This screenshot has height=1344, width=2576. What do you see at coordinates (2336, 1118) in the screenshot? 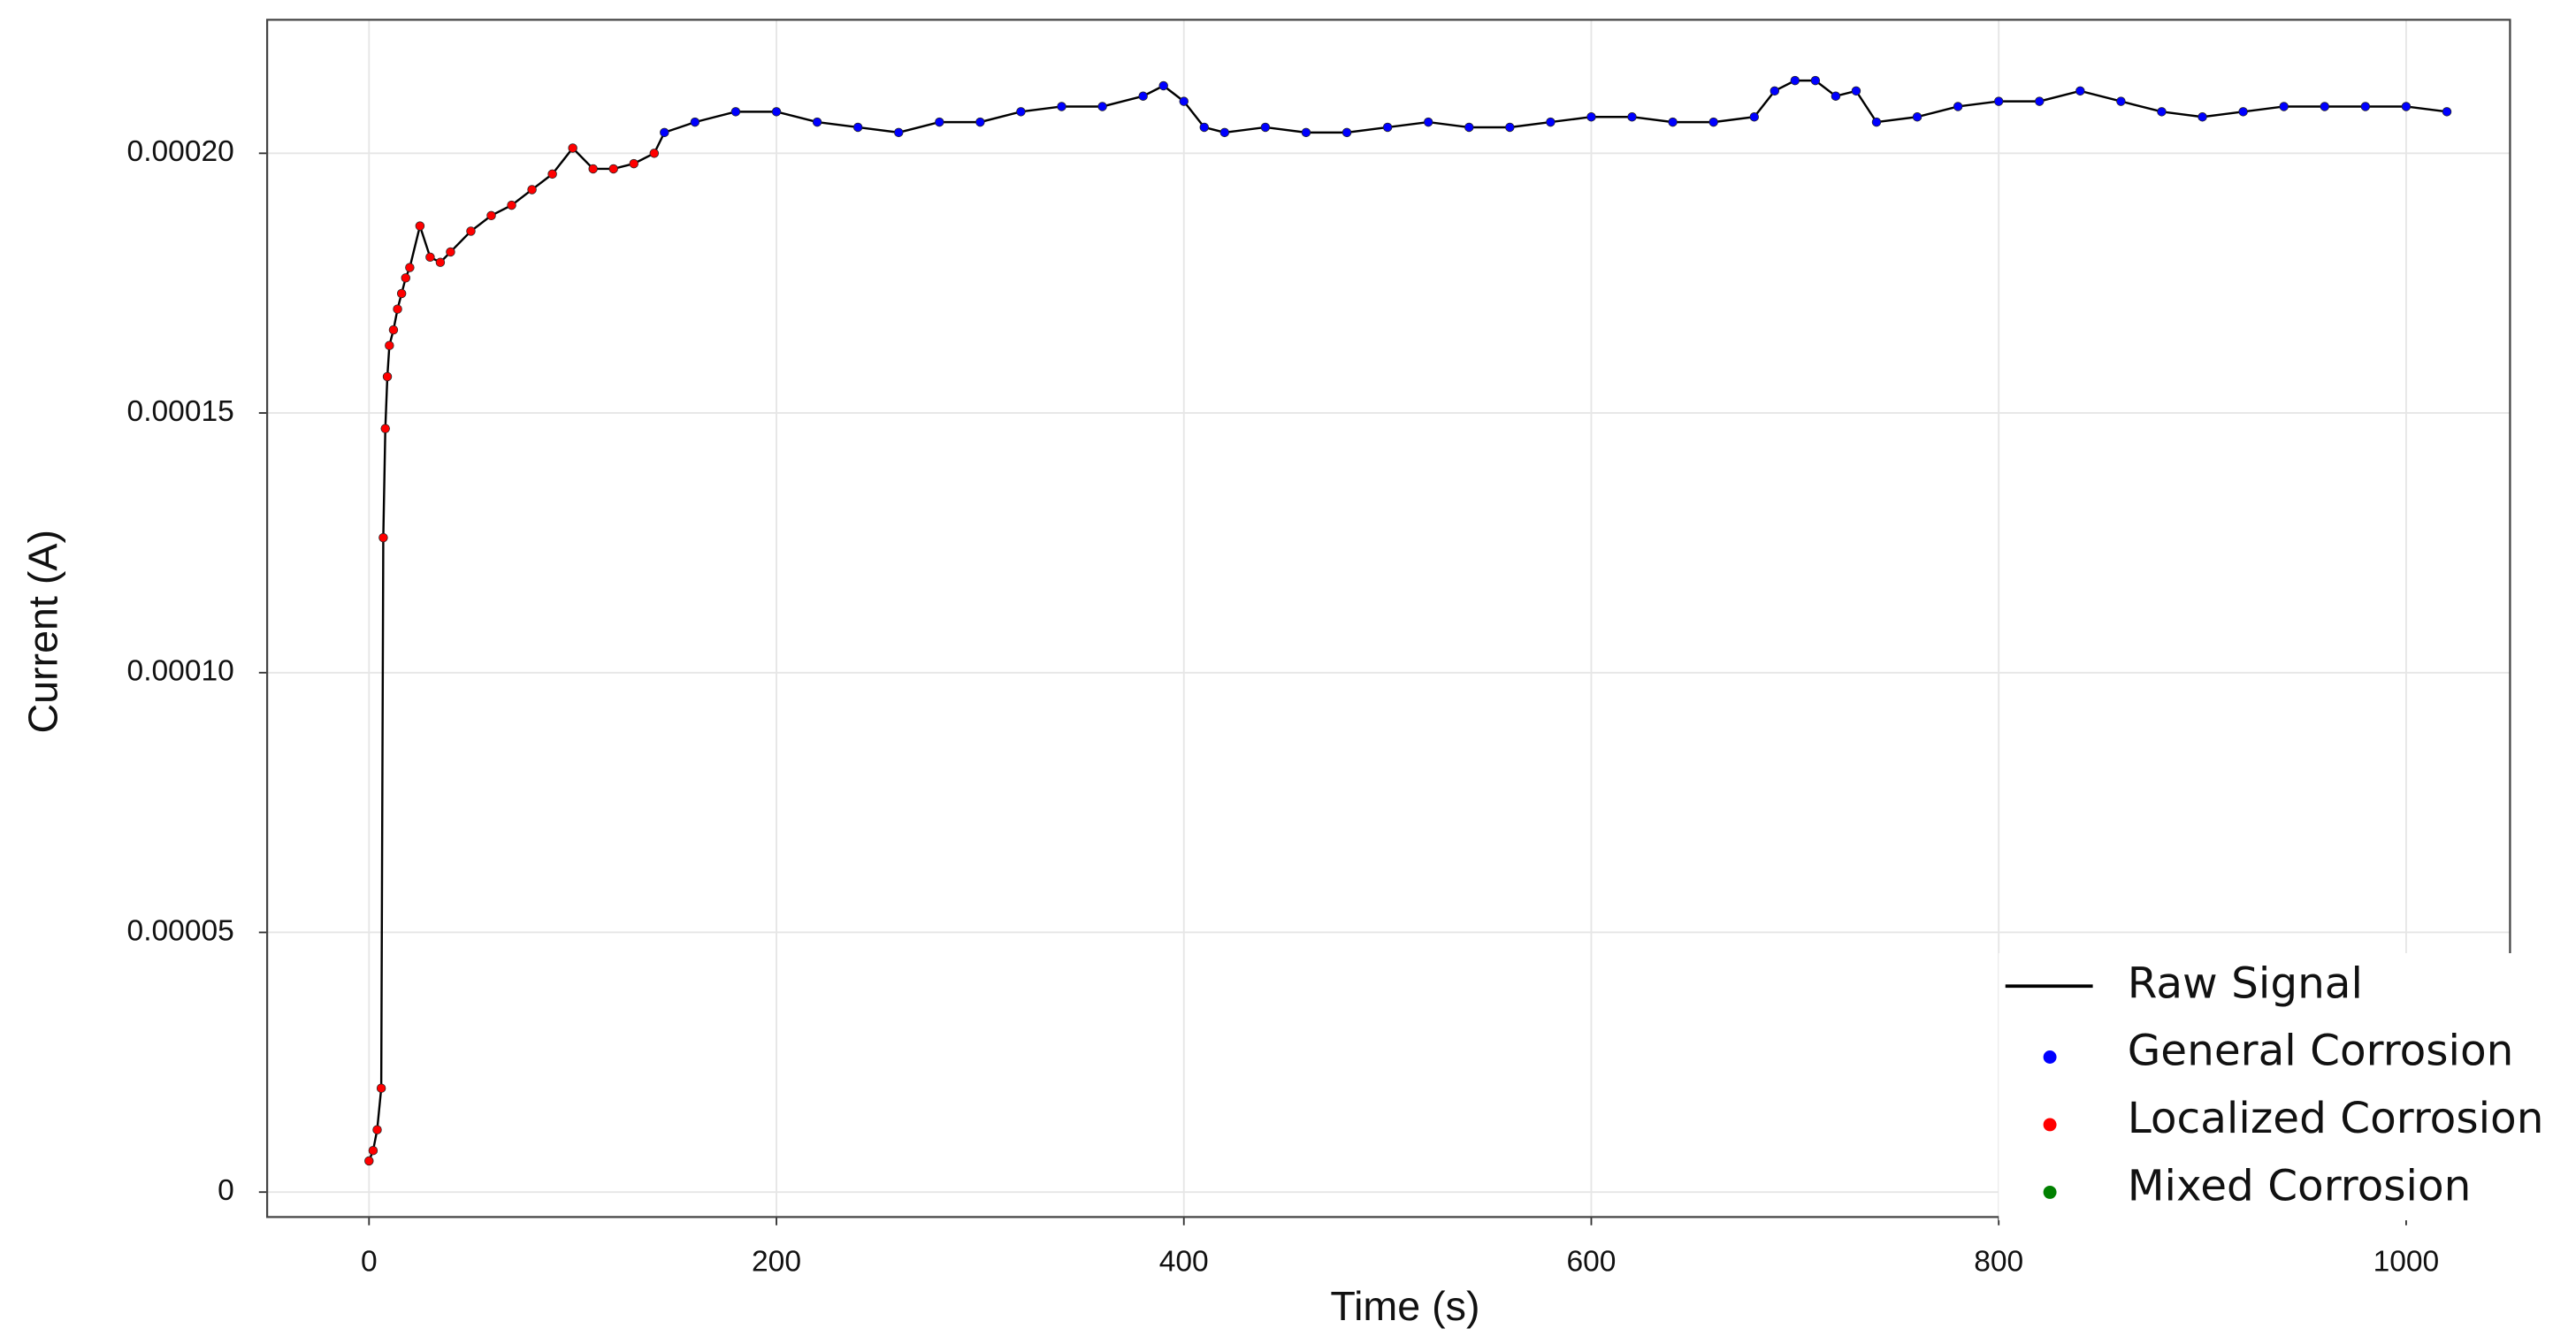
I see `legend-label: Localized Corrosion` at bounding box center [2336, 1118].